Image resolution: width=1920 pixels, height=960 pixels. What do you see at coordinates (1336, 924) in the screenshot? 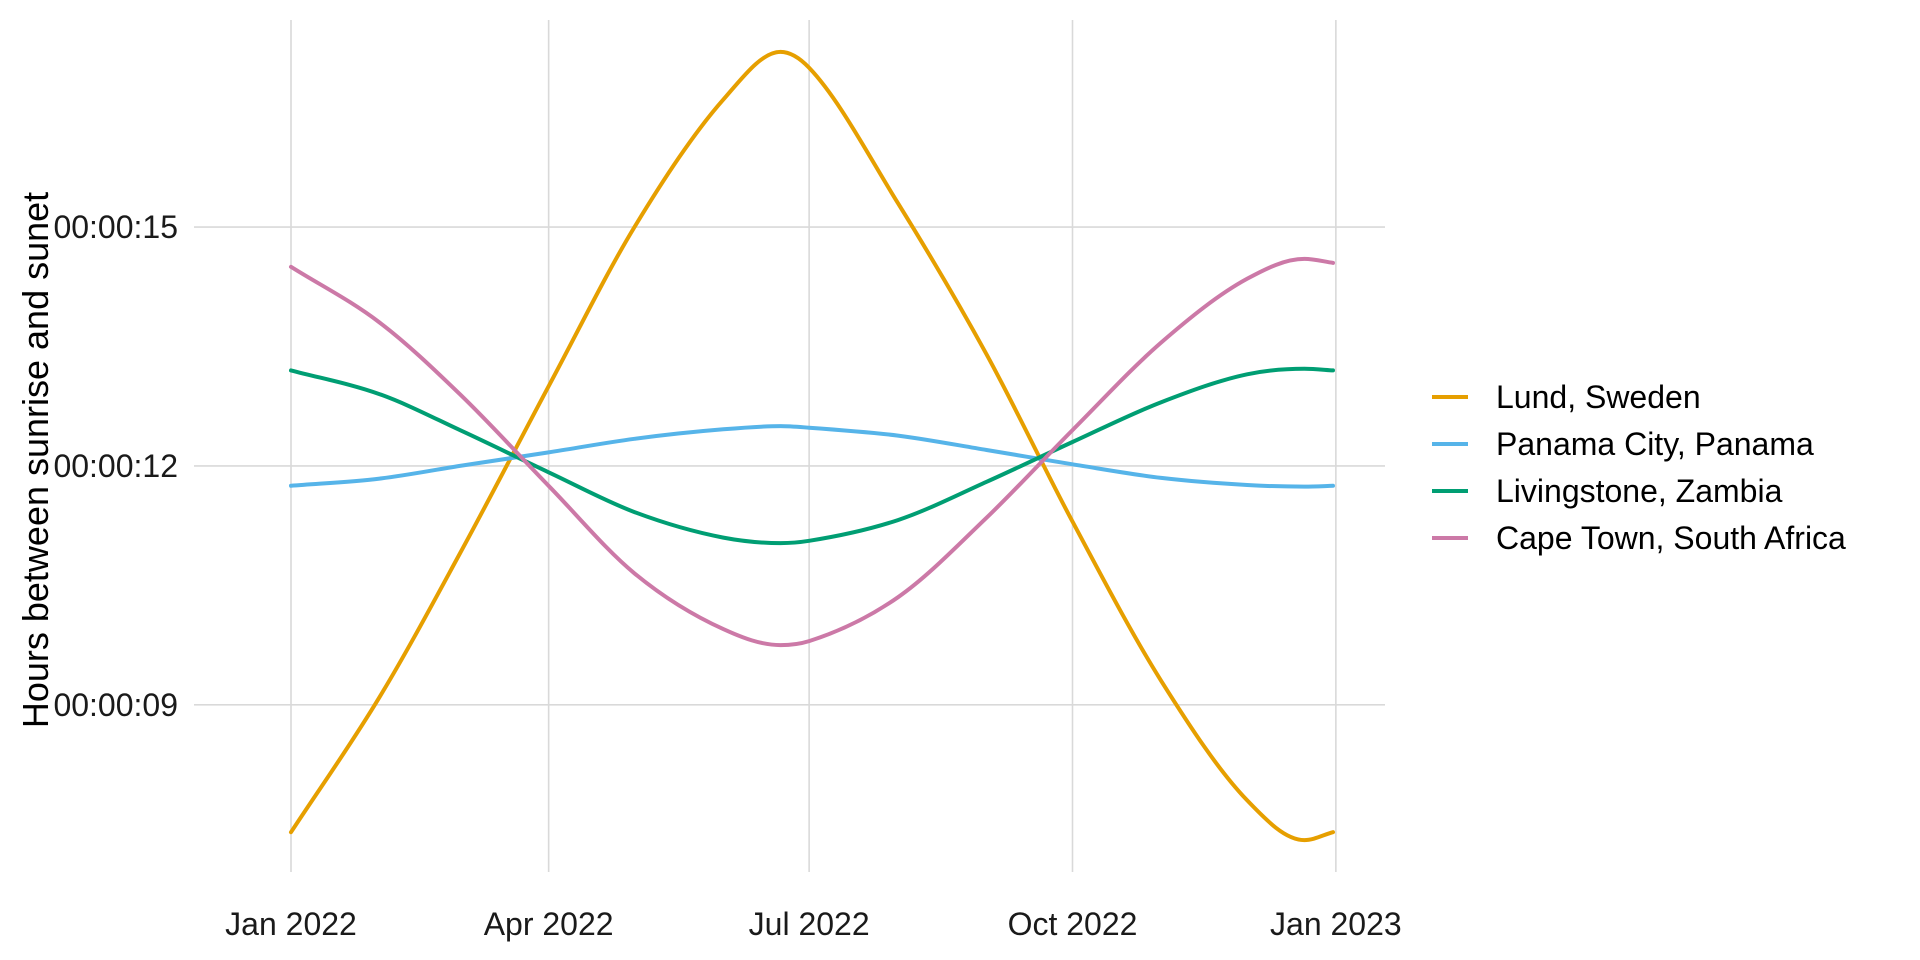
I see `x-tick-label: Jan 2023` at bounding box center [1336, 924].